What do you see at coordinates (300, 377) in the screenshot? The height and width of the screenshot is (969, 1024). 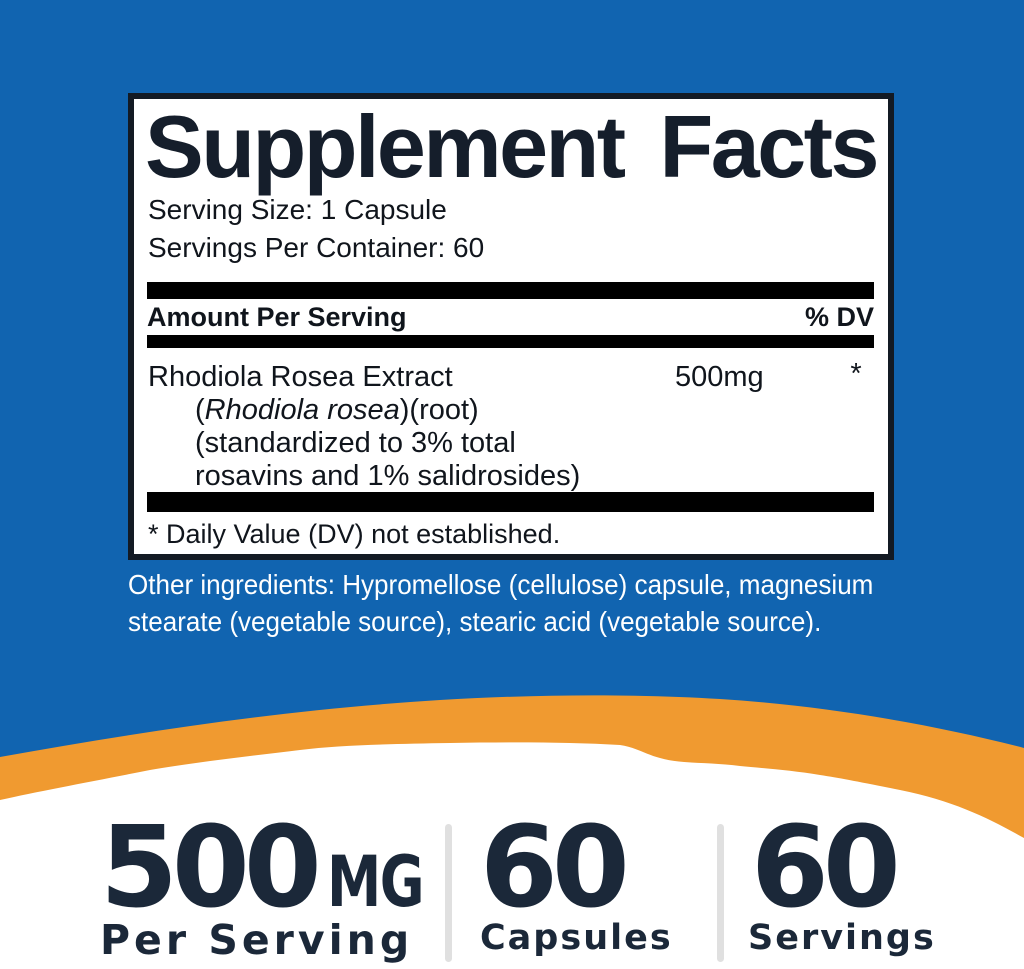 I see `ingredient-name: Rhodiola Rosea Extract` at bounding box center [300, 377].